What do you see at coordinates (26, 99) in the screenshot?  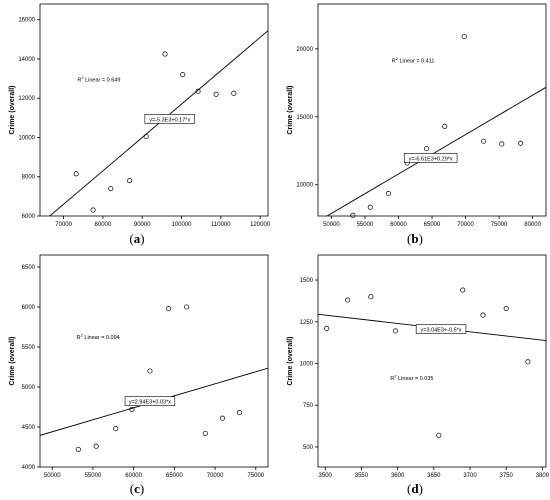 I see `y-tick-label: 12000` at bounding box center [26, 99].